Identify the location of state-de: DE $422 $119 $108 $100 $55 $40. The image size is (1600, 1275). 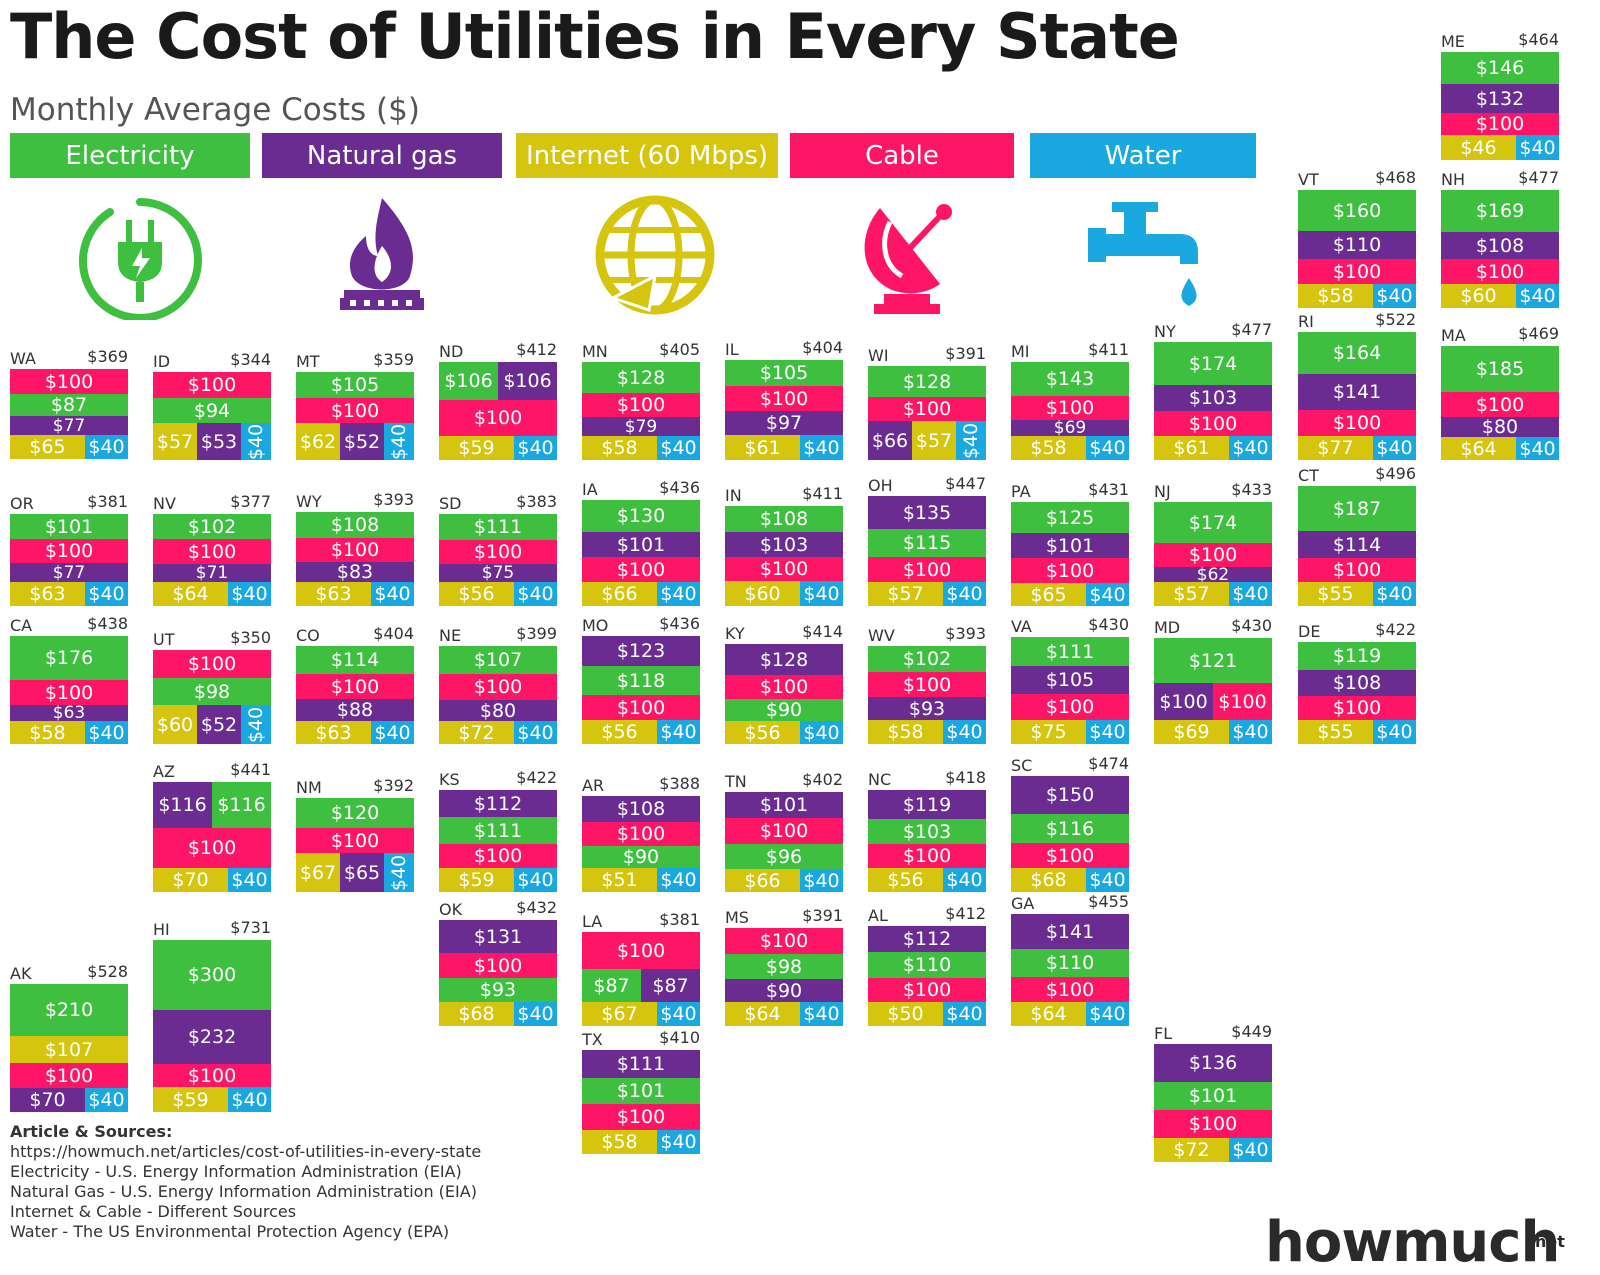
(1357, 683).